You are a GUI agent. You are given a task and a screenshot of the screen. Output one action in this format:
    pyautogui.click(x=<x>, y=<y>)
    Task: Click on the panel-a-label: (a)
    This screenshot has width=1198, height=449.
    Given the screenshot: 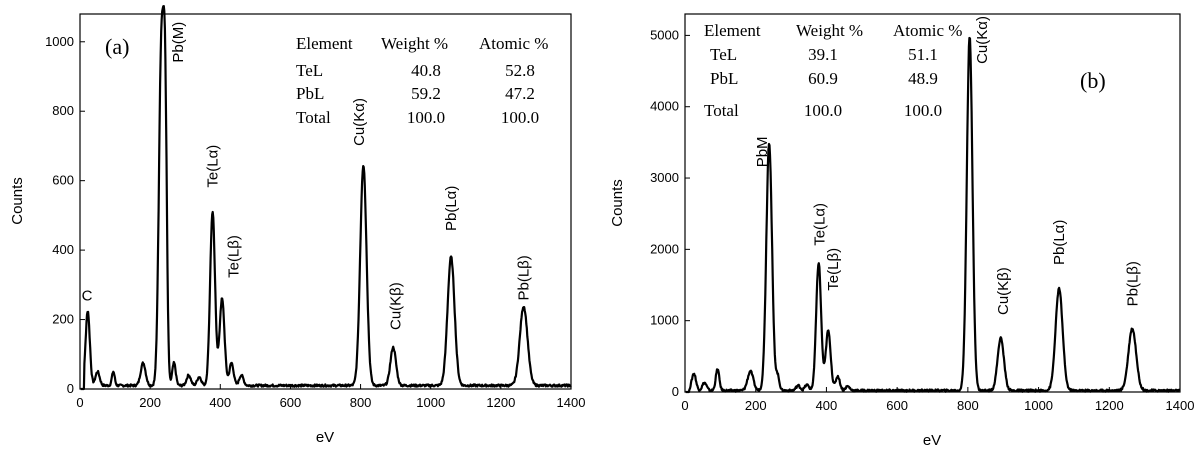 What is the action you would take?
    pyautogui.click(x=117, y=46)
    